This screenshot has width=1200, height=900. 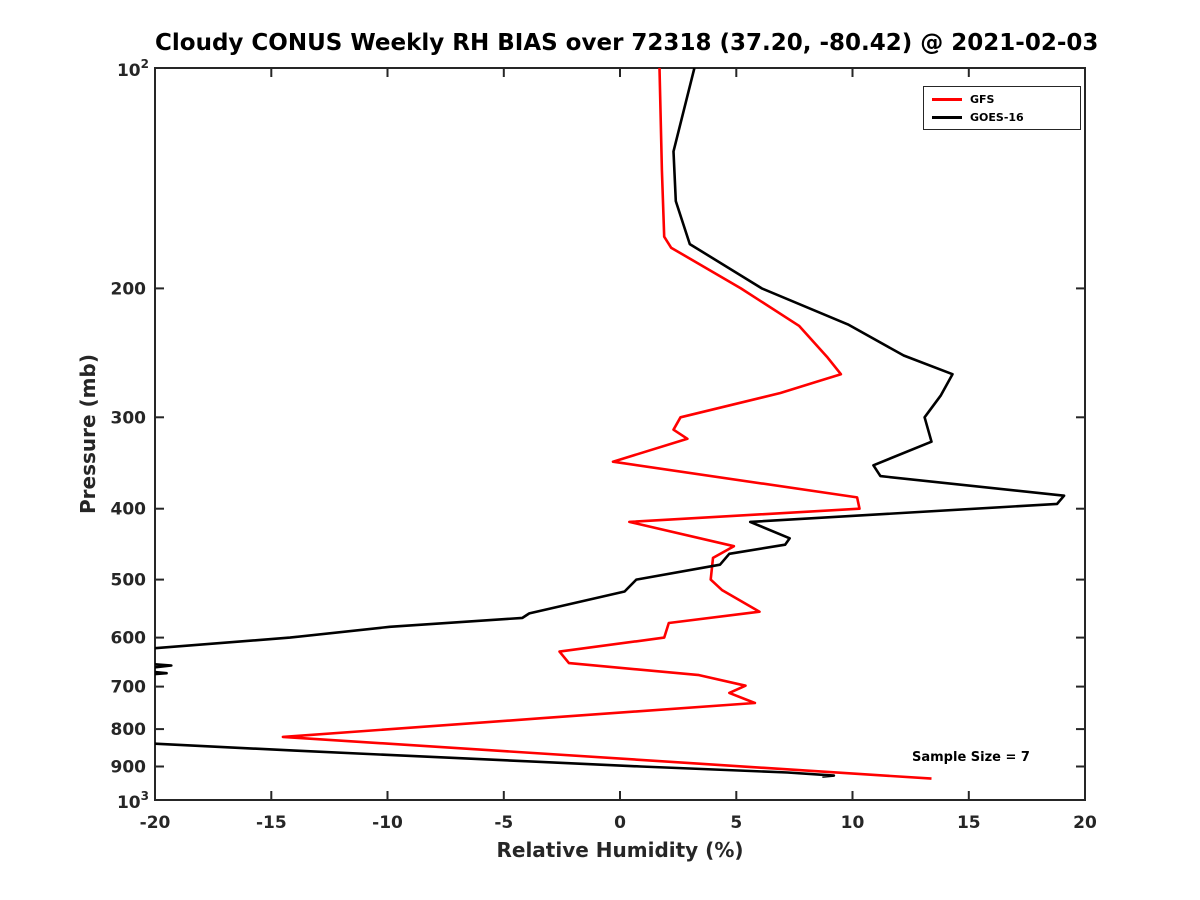 I want to click on x-tick-label: -10, so click(x=387, y=823).